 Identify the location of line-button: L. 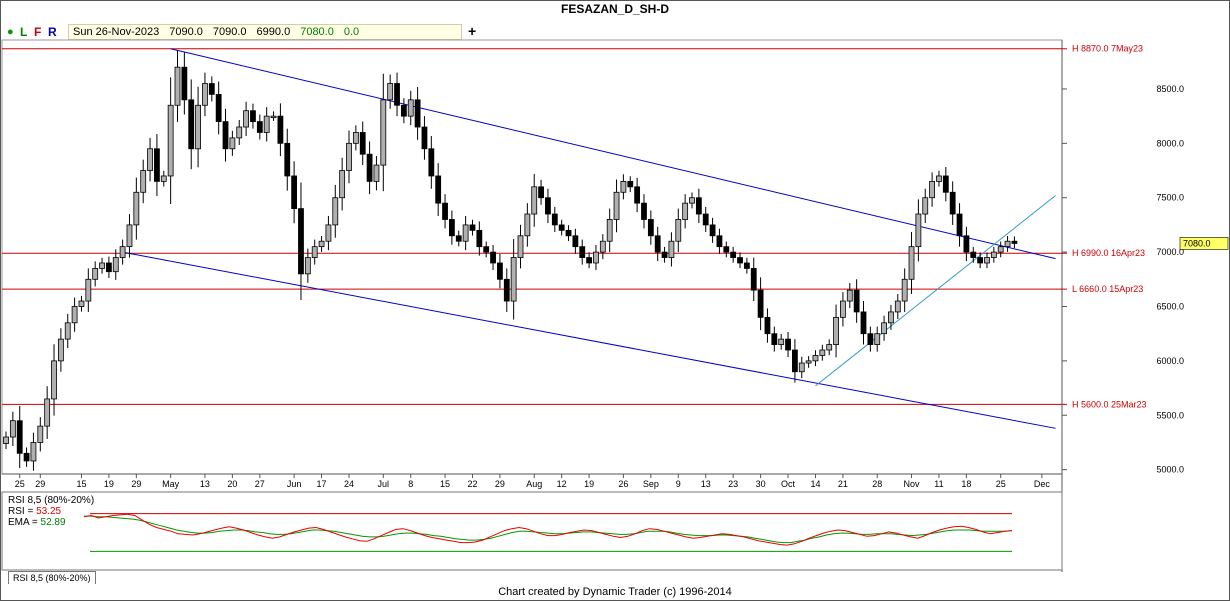
(24, 32).